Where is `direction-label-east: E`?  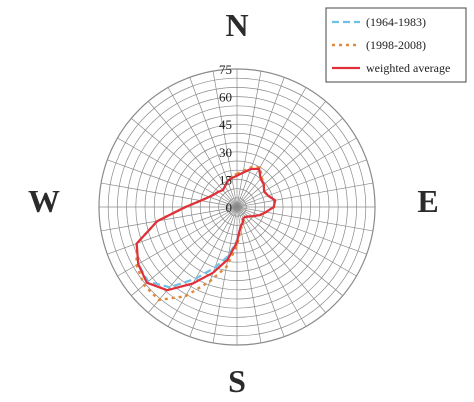 direction-label-east: E is located at coordinates (427, 201).